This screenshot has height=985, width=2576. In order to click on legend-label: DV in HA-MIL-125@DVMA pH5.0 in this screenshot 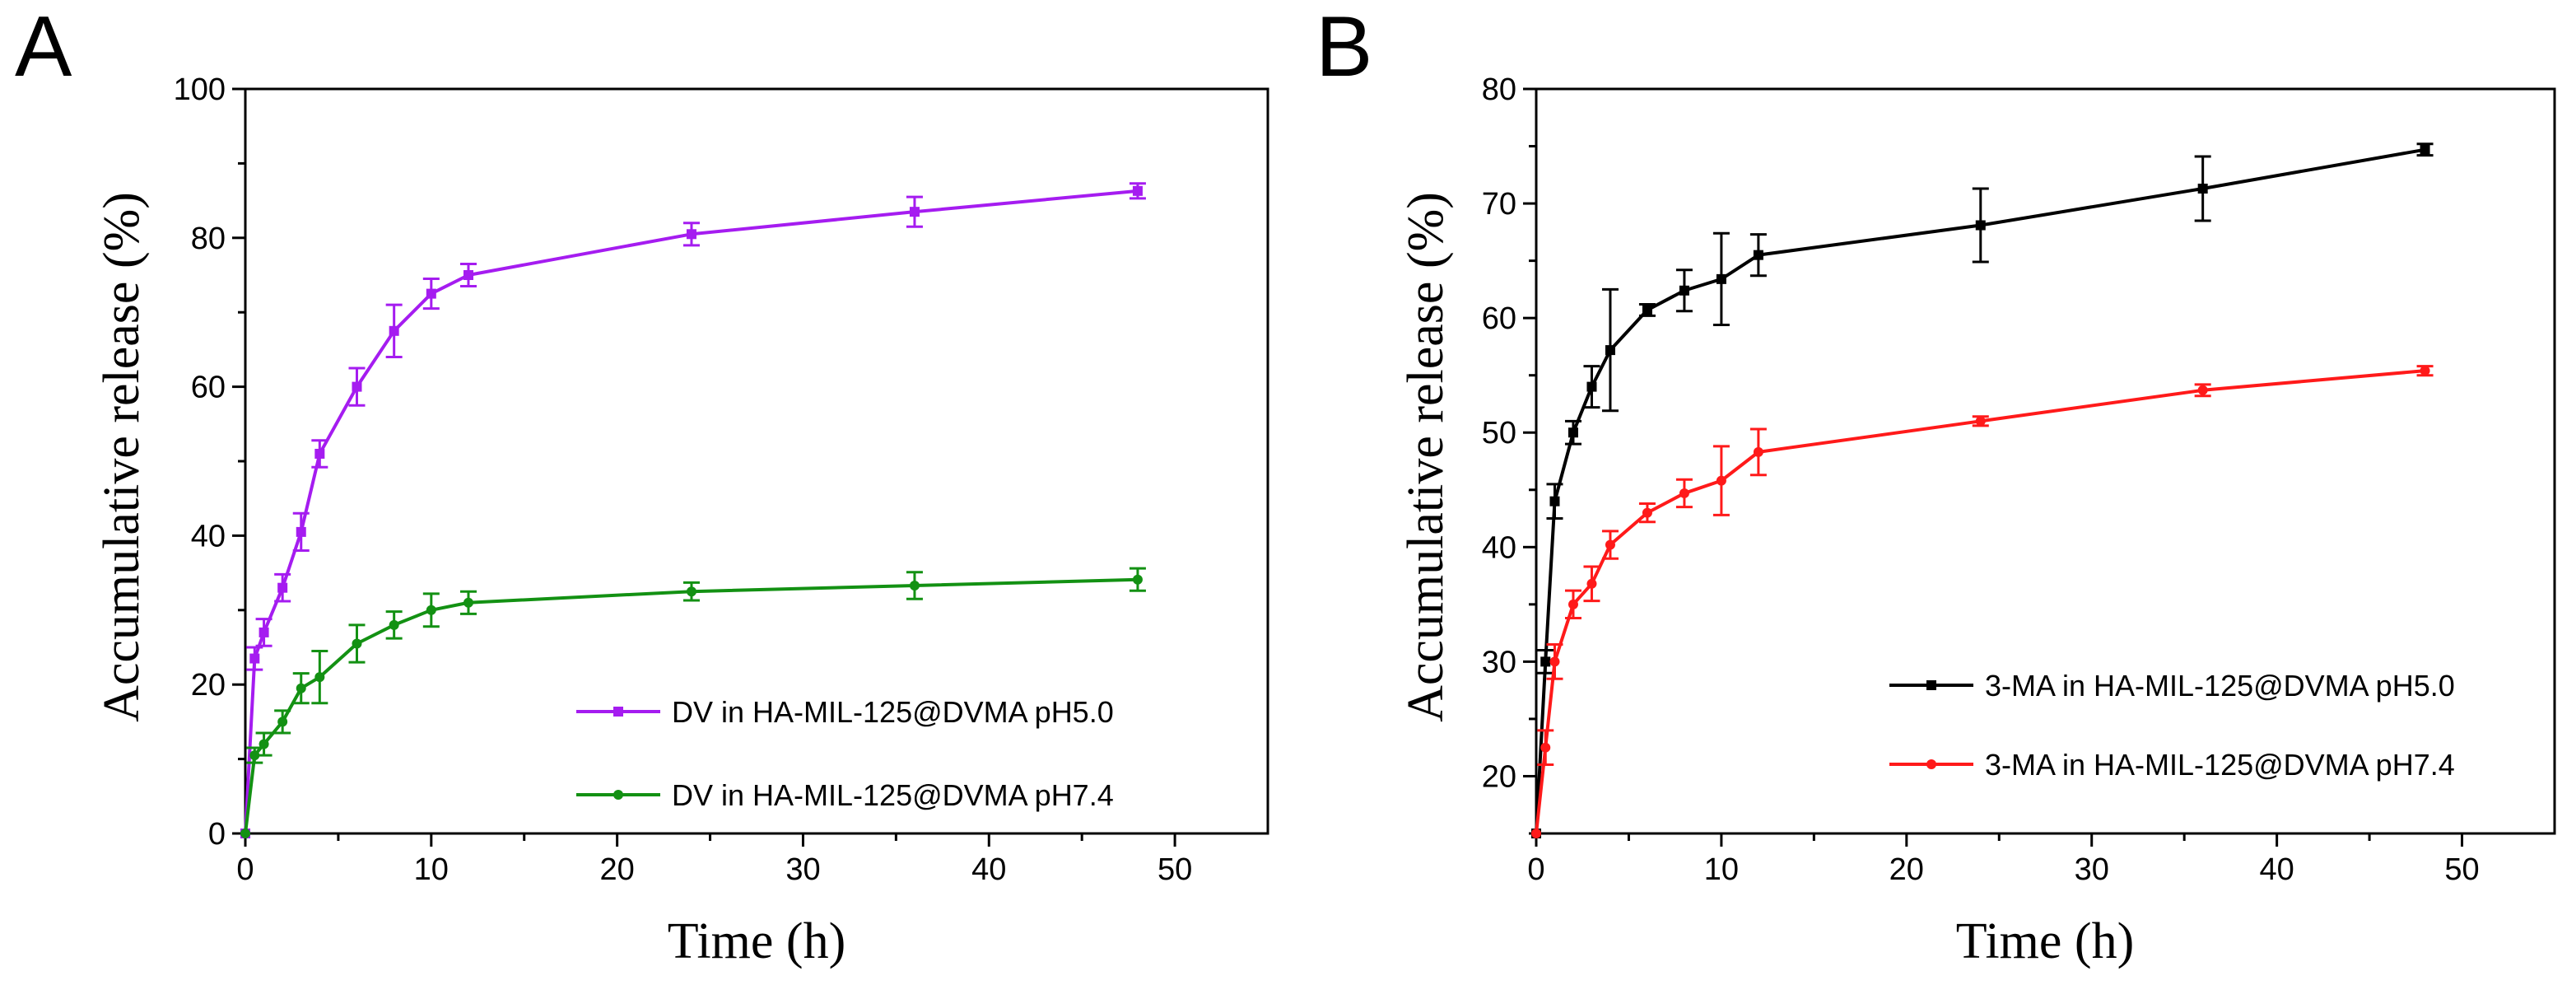, I will do `click(893, 712)`.